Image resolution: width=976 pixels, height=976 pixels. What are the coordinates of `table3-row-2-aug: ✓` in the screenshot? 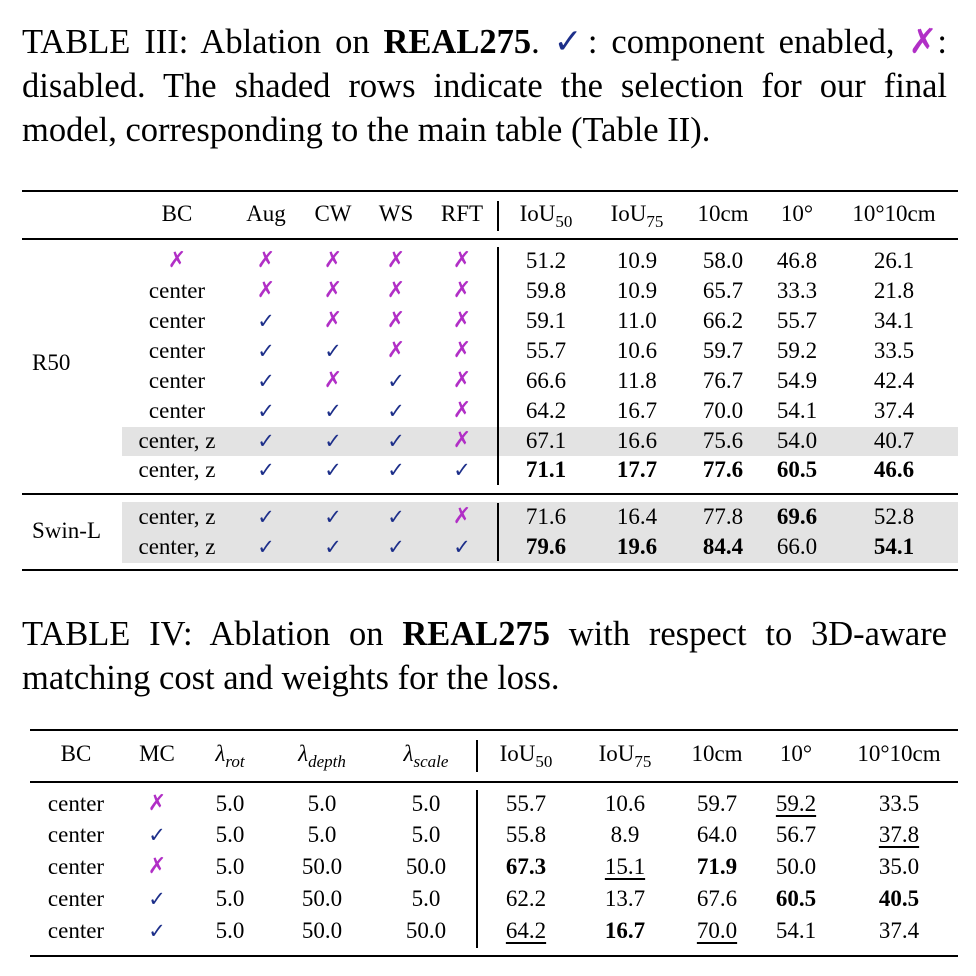 It's located at (266, 321).